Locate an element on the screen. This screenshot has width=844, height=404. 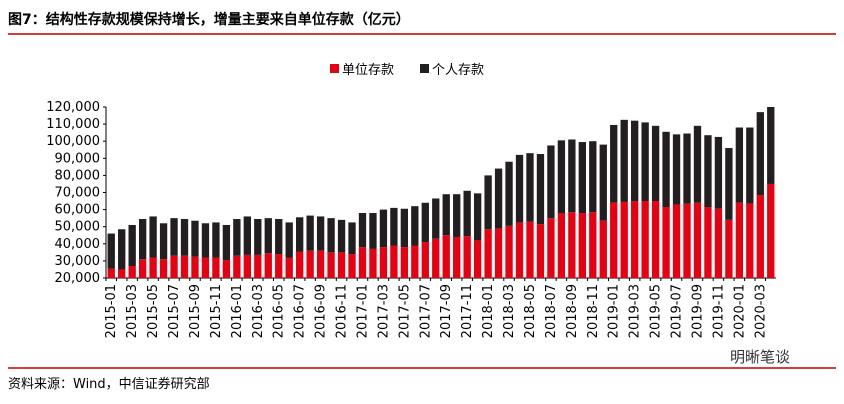
x-tick-label: 2015-09 is located at coordinates (195, 311).